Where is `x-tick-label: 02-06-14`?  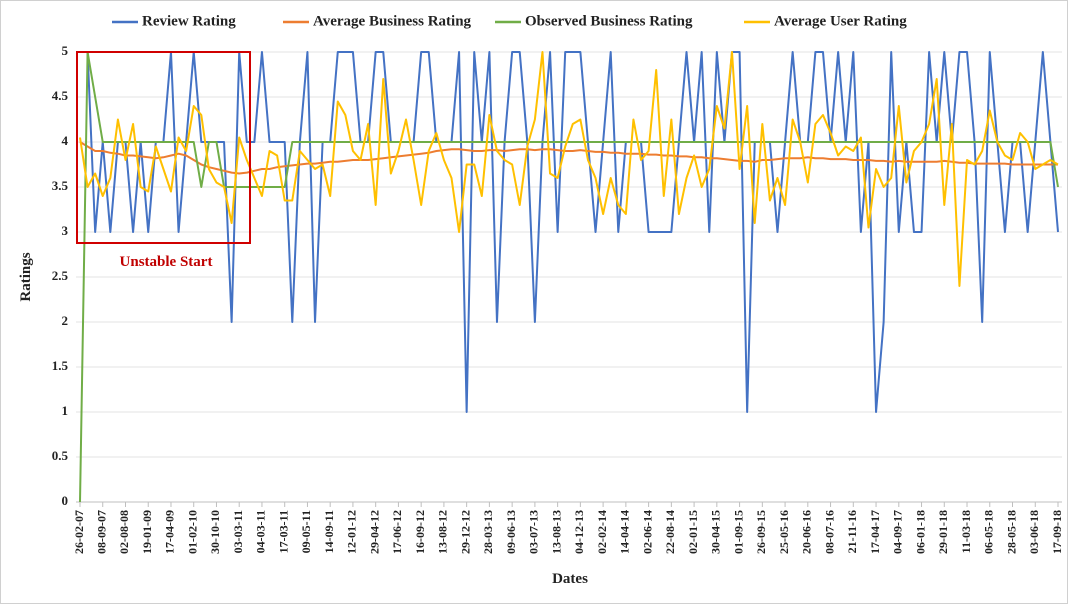
x-tick-label: 02-06-14 is located at coordinates (647, 532).